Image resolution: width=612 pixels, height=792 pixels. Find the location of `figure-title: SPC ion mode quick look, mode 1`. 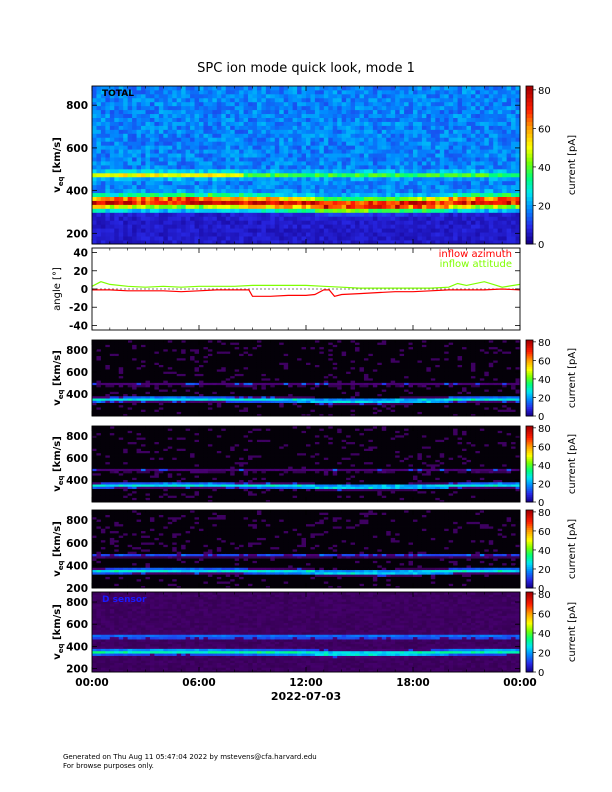

figure-title: SPC ion mode quick look, mode 1 is located at coordinates (306, 68).